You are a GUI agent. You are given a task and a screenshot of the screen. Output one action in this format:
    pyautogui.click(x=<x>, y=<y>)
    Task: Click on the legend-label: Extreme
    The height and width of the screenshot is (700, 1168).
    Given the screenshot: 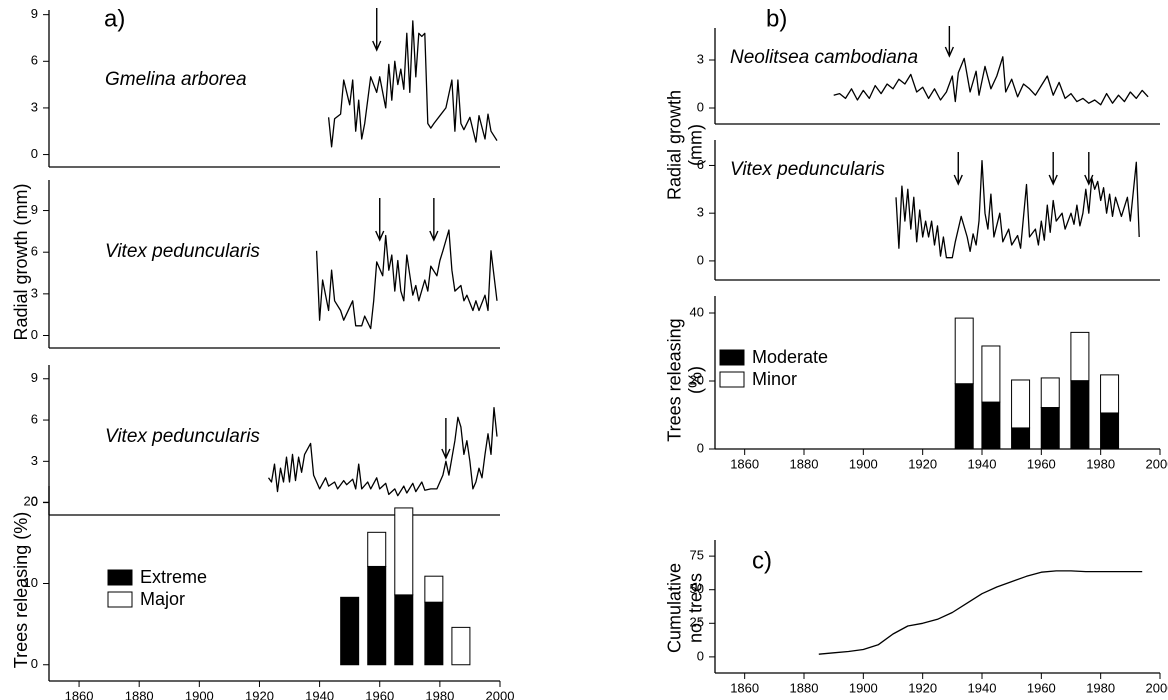 What is the action you would take?
    pyautogui.click(x=173, y=577)
    